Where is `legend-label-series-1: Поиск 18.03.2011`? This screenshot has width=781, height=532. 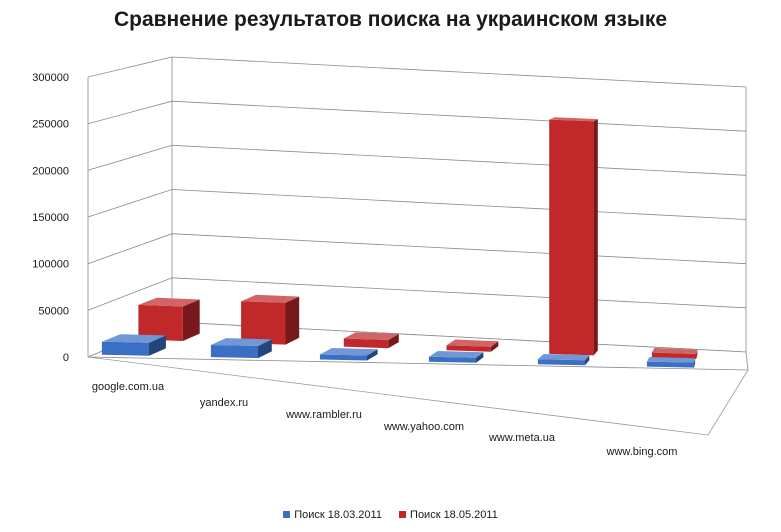 legend-label-series-1: Поиск 18.03.2011 is located at coordinates (338, 515).